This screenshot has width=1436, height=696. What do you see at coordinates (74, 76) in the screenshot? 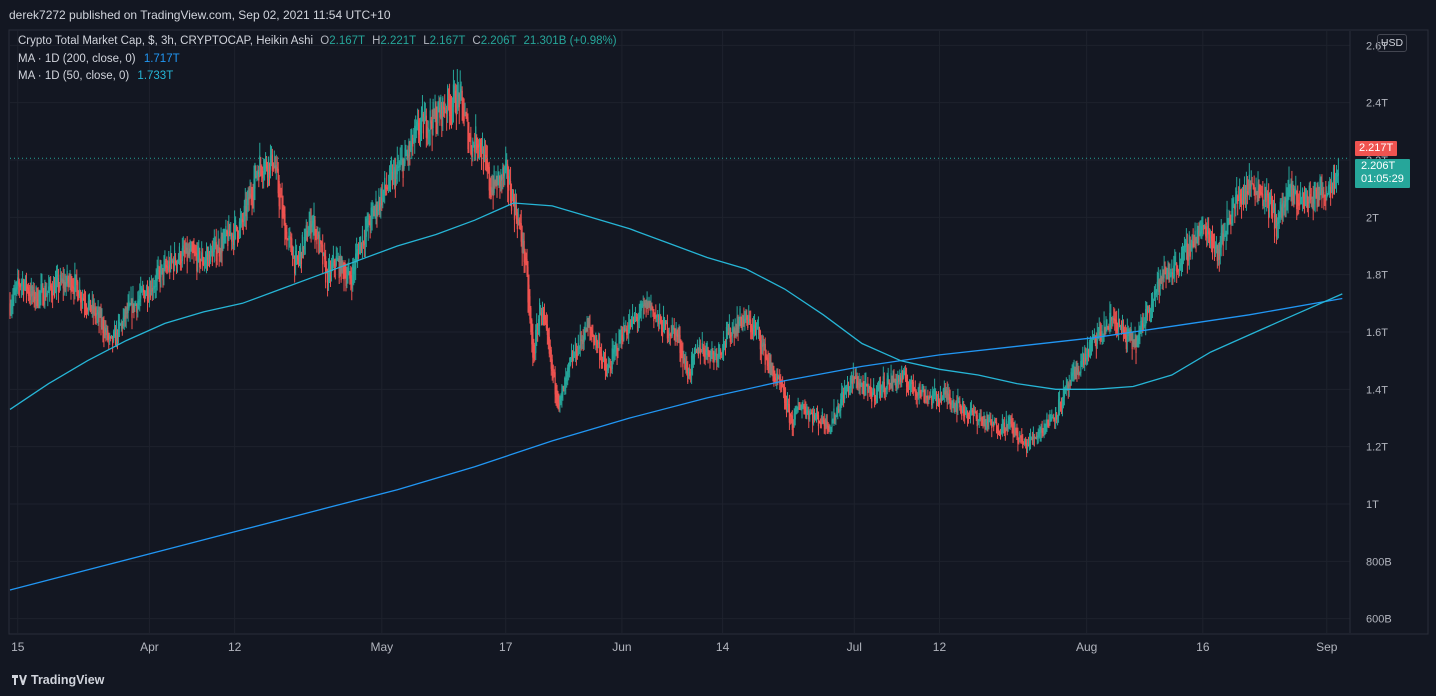
I see `ma50-label: MA · 1D (50, close, 0)` at bounding box center [74, 76].